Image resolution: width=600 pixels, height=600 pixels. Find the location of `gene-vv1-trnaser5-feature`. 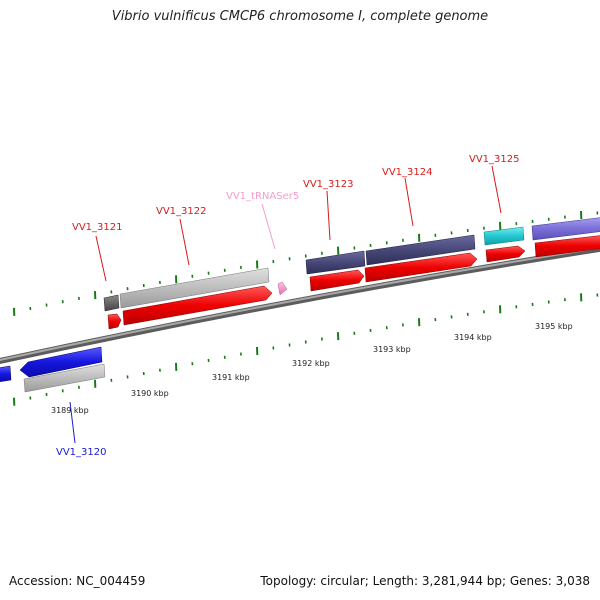

gene-vv1-trnaser5-feature is located at coordinates (282, 288).